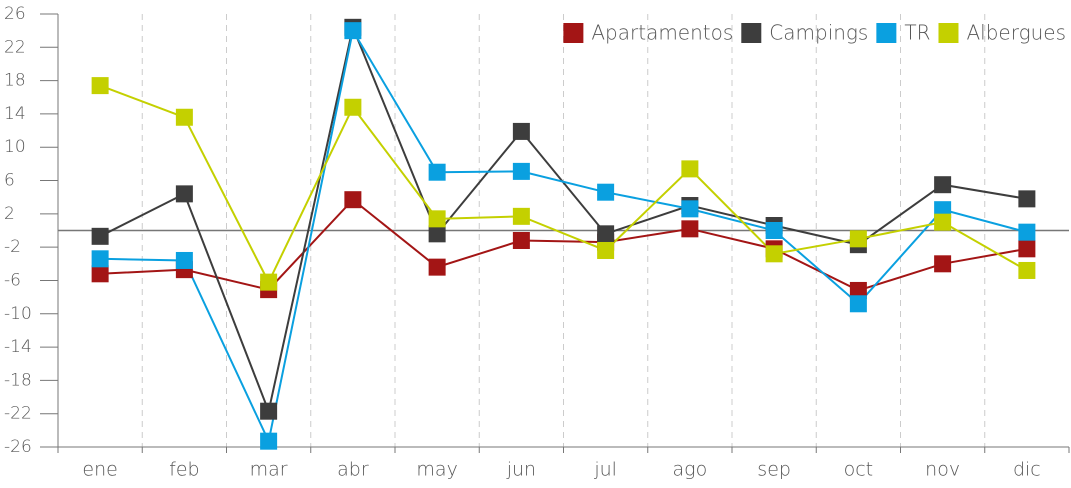 The width and height of the screenshot is (1071, 488). What do you see at coordinates (690, 470) in the screenshot?
I see `x-tick-label: ago` at bounding box center [690, 470].